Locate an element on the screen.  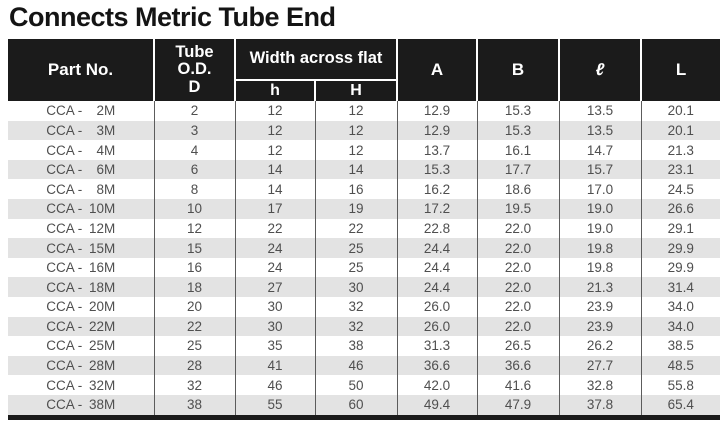
cell-a: 31.3 is located at coordinates (437, 346).